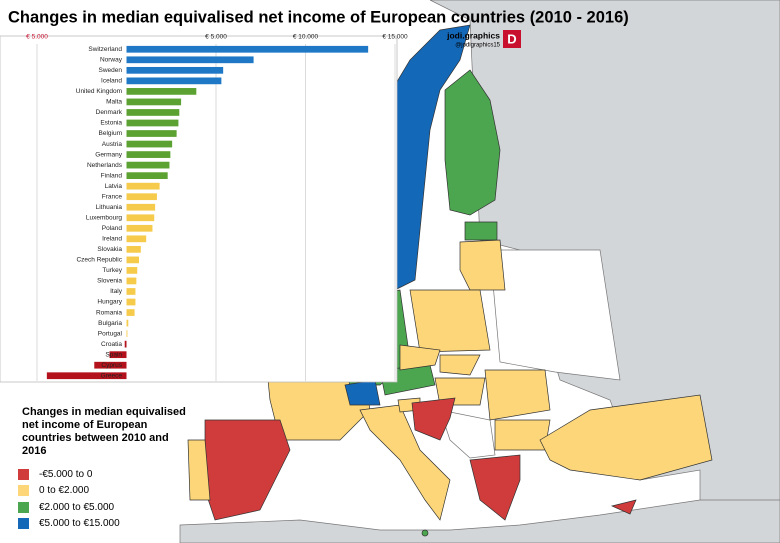  I want to click on category-label: Latvia, so click(114, 186).